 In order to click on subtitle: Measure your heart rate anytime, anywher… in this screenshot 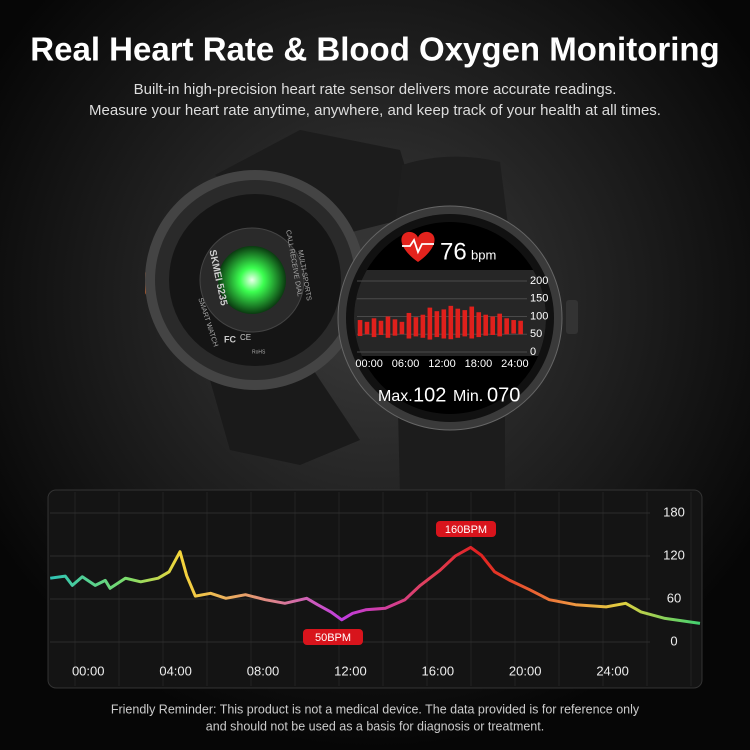, I will do `click(375, 110)`.